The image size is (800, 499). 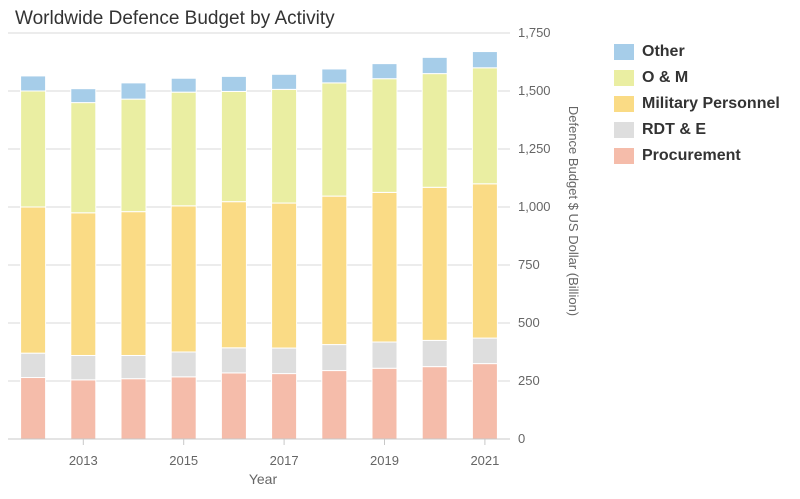 I want to click on y-tick-label: 0, so click(x=521, y=438).